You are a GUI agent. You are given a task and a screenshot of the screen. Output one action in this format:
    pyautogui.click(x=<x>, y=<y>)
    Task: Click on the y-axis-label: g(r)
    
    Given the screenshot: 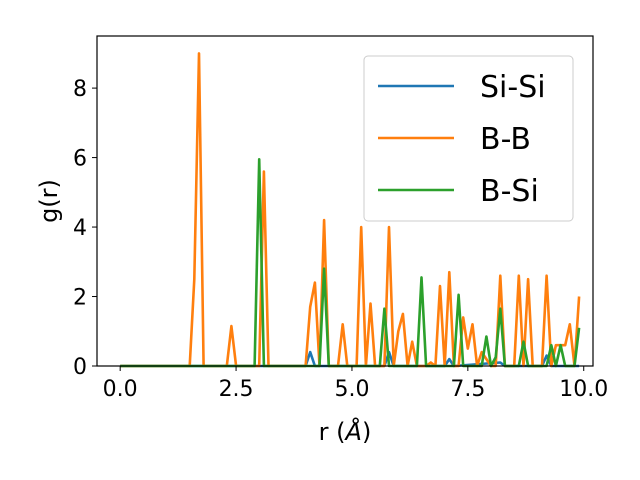 What is the action you would take?
    pyautogui.click(x=49, y=201)
    